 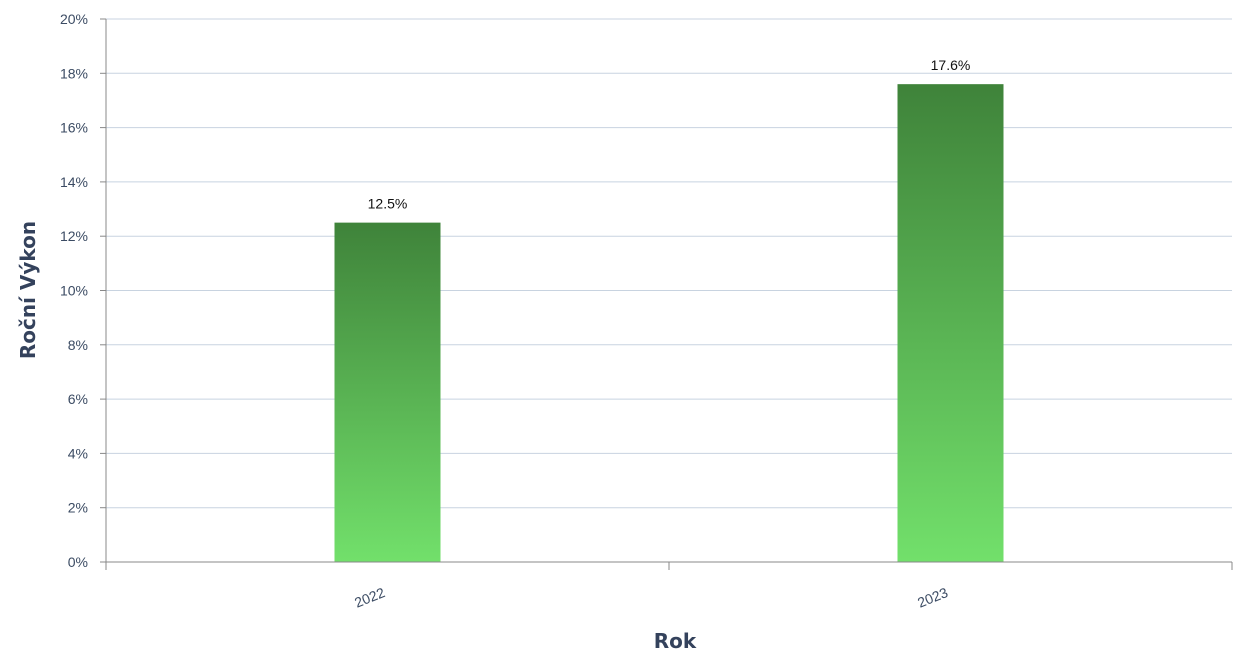 I want to click on y-tick-label: 20%, so click(x=74, y=19).